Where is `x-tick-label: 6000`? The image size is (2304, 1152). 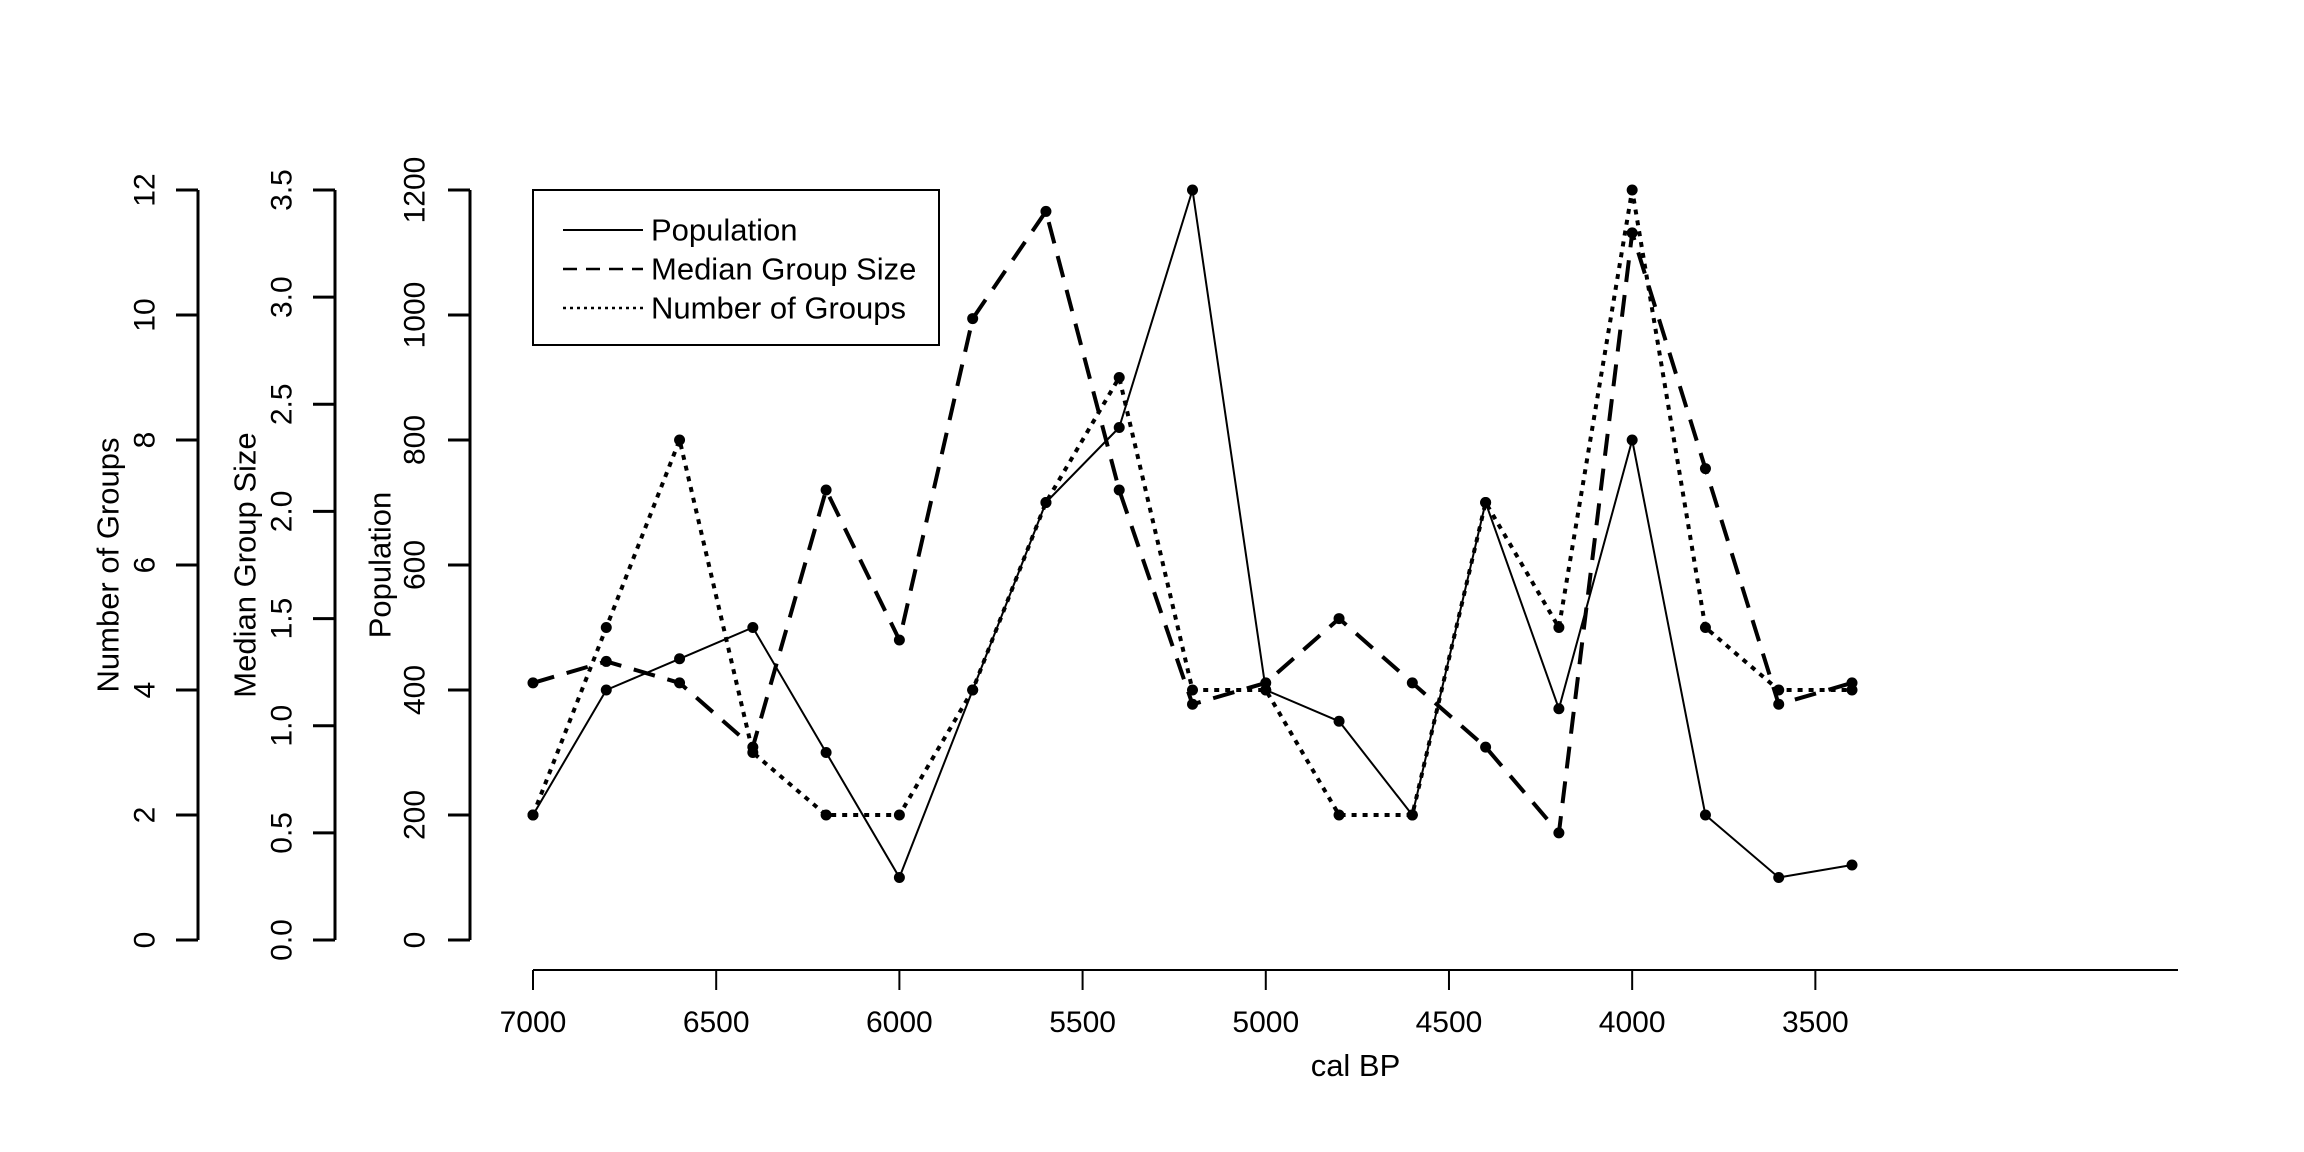 x-tick-label: 6000 is located at coordinates (899, 1022).